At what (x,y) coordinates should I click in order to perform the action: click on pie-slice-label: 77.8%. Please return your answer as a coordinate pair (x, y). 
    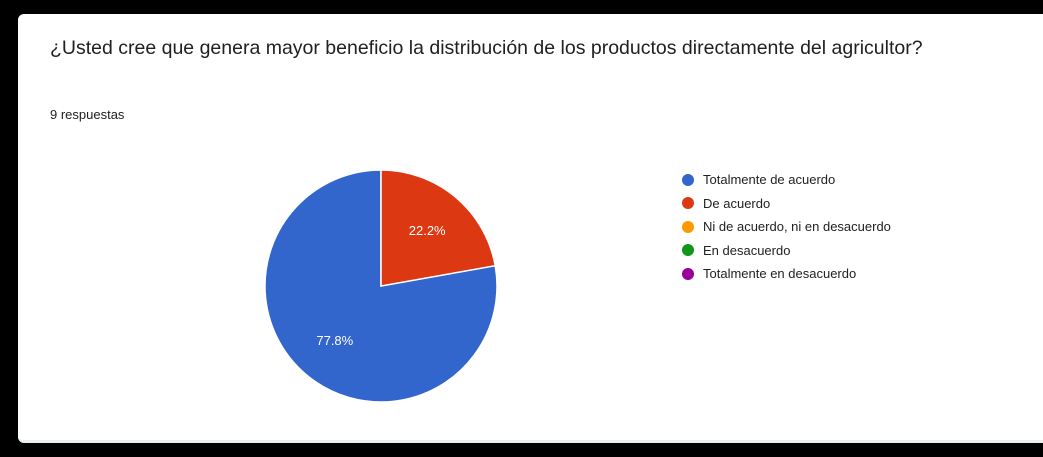
    Looking at the image, I should click on (334, 340).